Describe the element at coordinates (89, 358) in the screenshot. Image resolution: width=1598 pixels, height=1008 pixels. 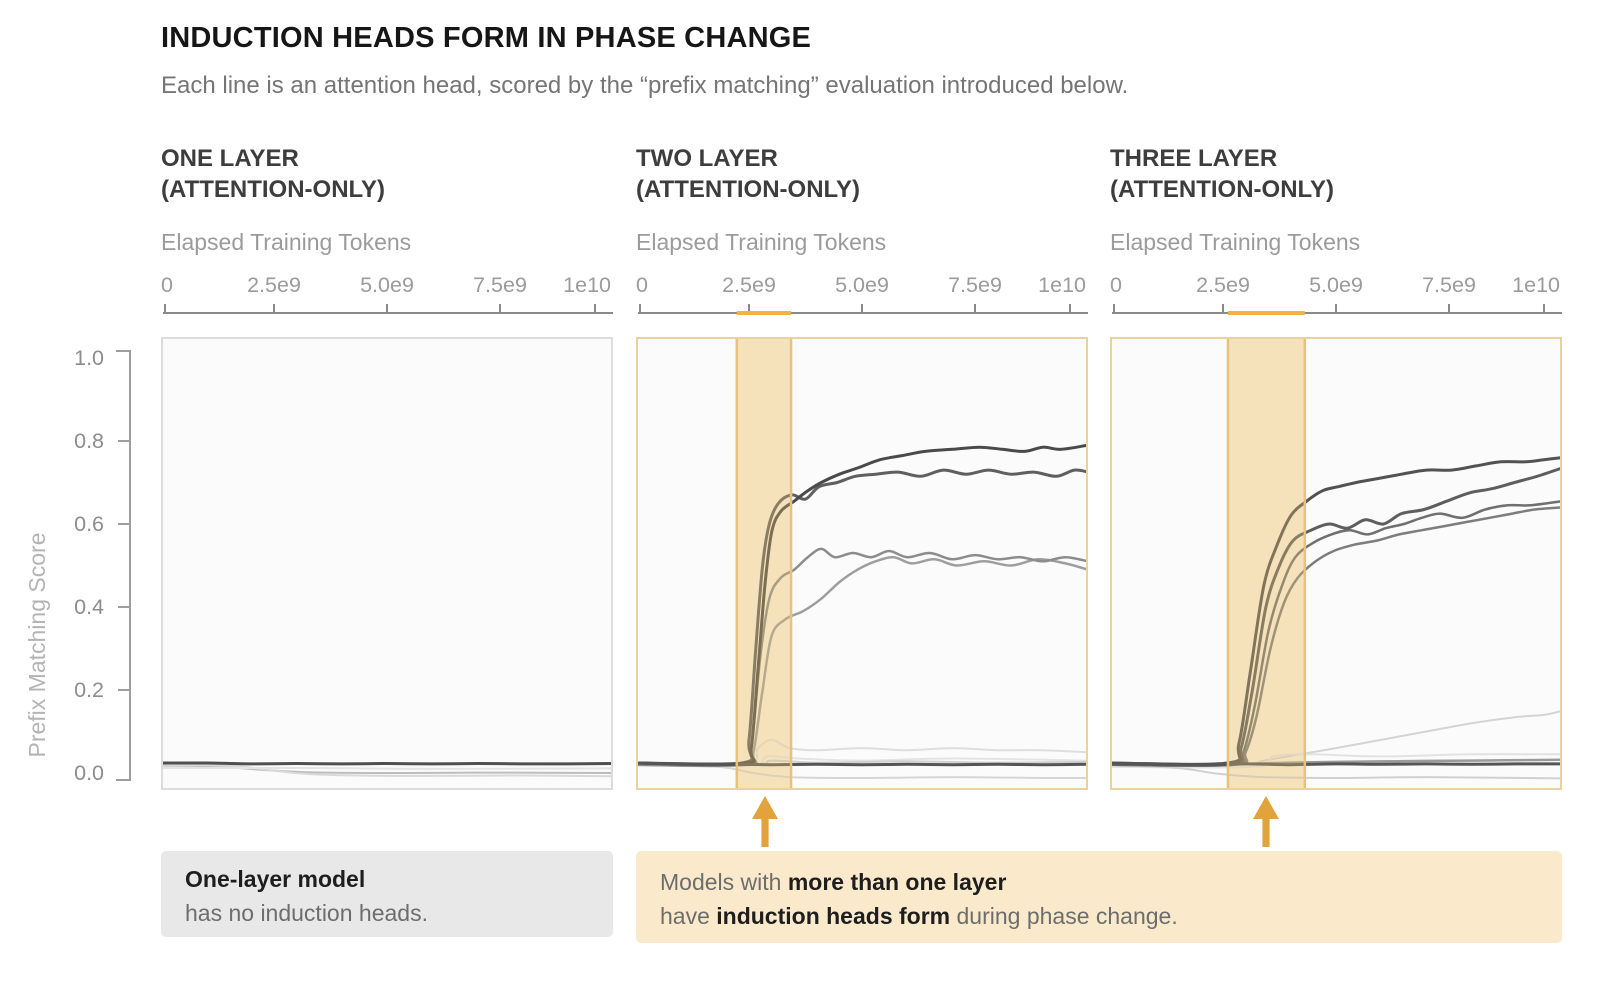
I see `svg-text: 1.0` at that location.